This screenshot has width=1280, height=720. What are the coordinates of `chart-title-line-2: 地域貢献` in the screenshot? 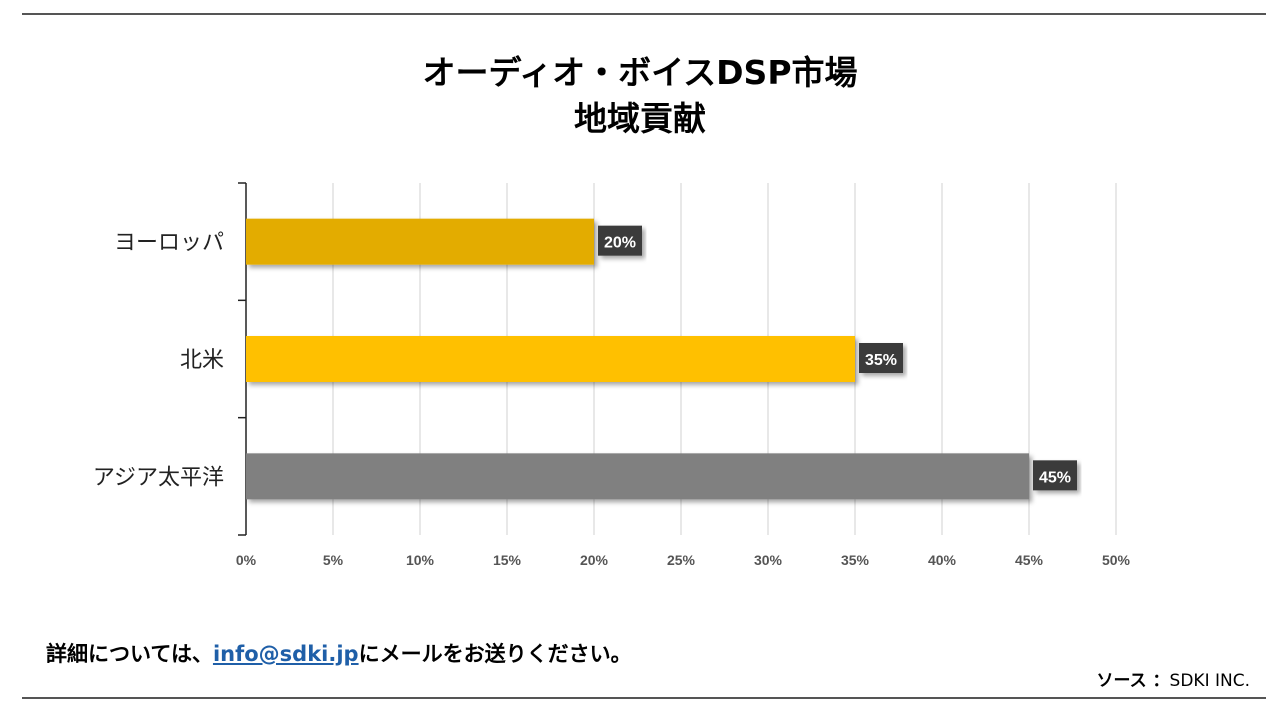 It's located at (640, 118).